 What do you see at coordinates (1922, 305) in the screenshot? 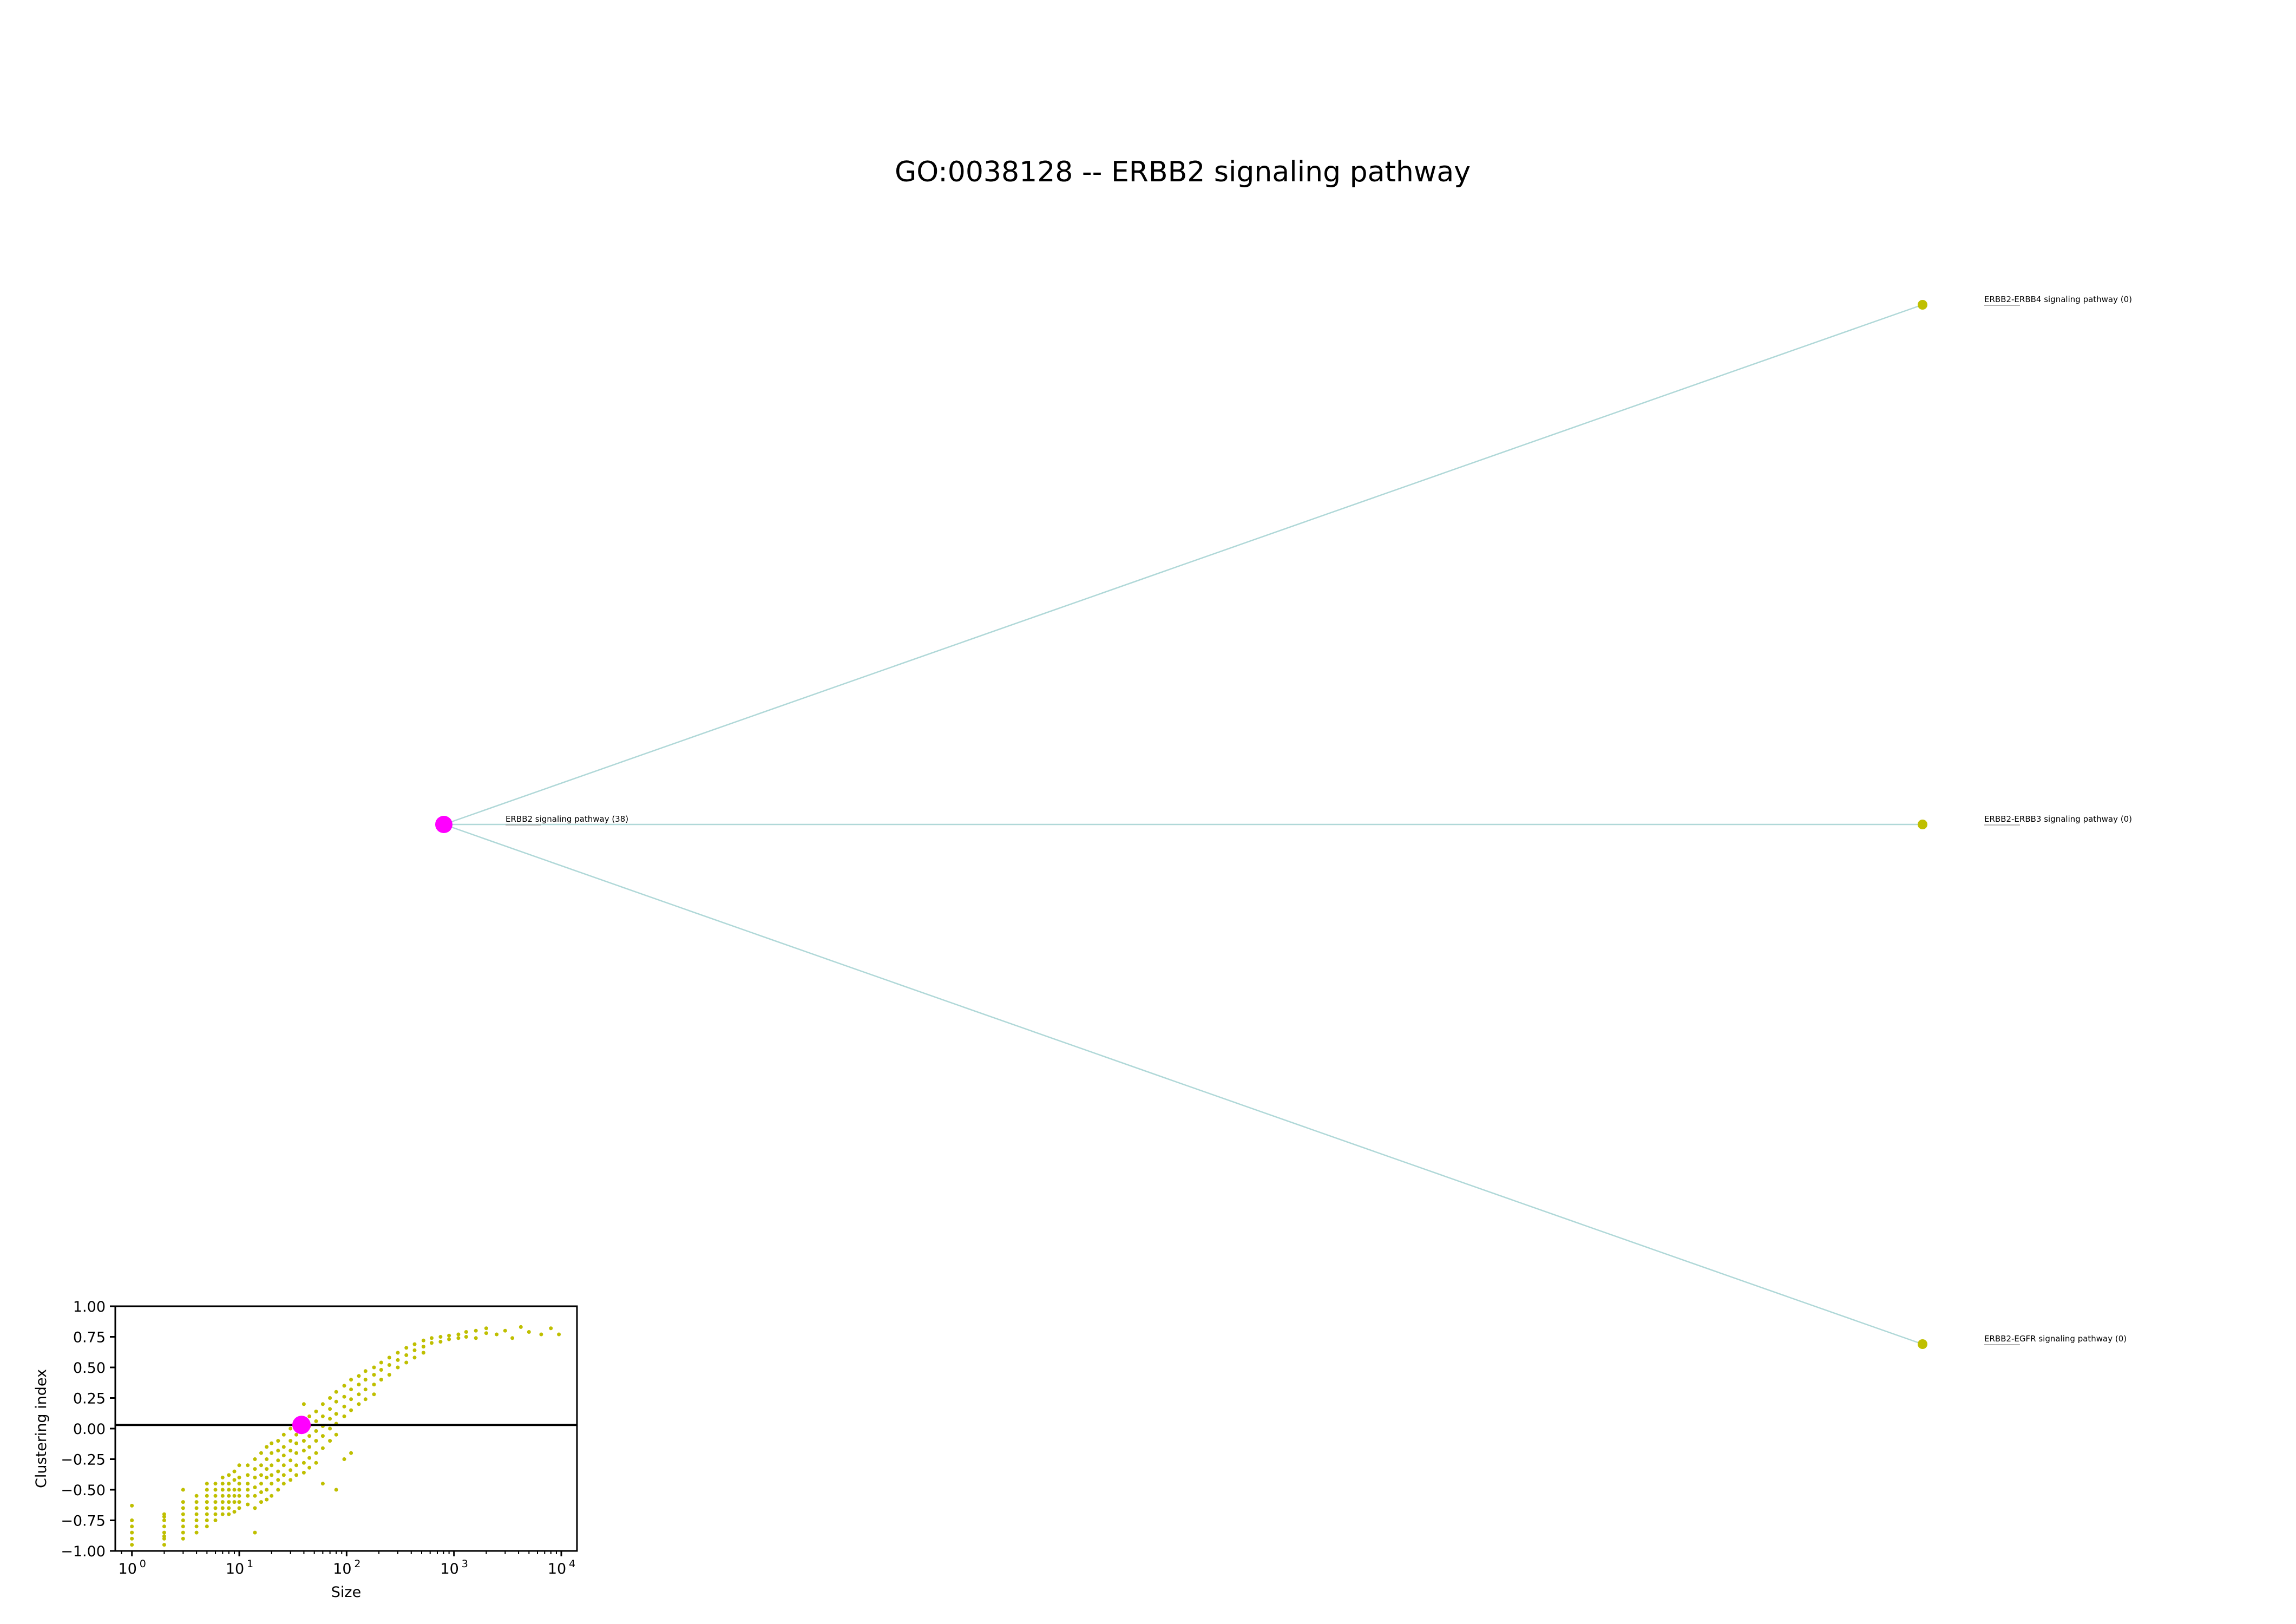
I see `child-node-erbb4` at bounding box center [1922, 305].